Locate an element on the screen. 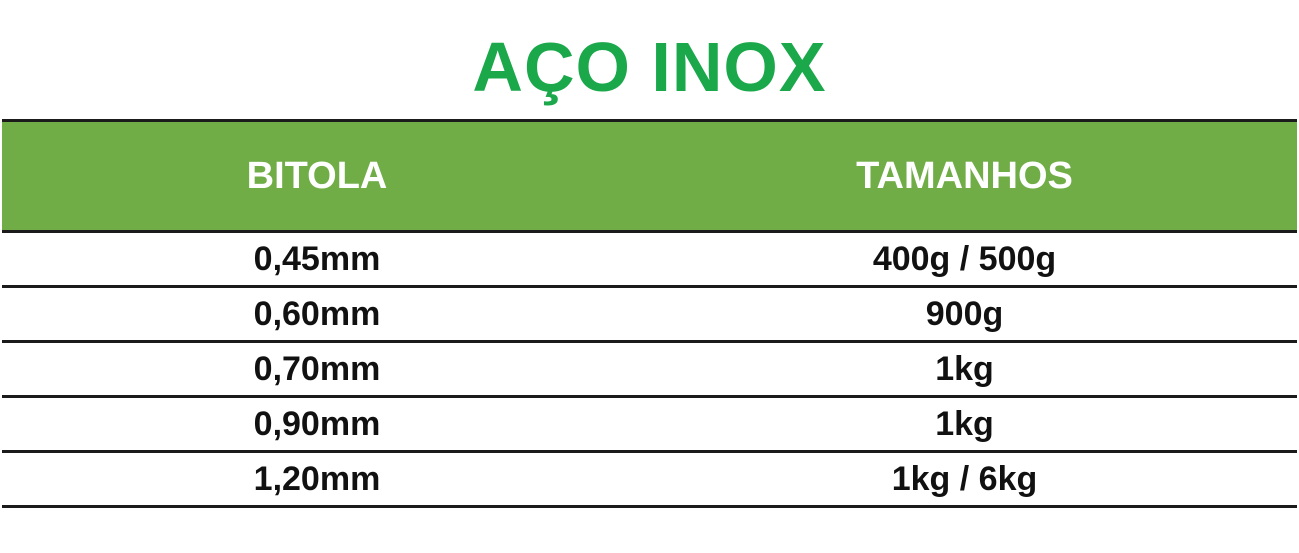 The height and width of the screenshot is (553, 1299). cell-bitola: 0,60mm is located at coordinates (317, 313).